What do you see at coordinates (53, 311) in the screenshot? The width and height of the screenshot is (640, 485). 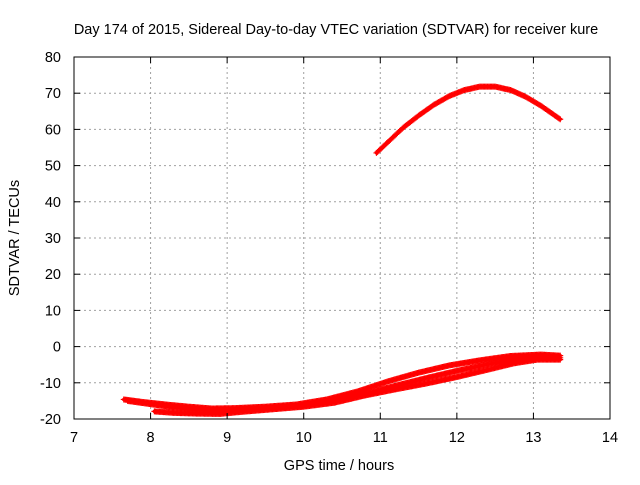 I see `y-tick-label: 10` at bounding box center [53, 311].